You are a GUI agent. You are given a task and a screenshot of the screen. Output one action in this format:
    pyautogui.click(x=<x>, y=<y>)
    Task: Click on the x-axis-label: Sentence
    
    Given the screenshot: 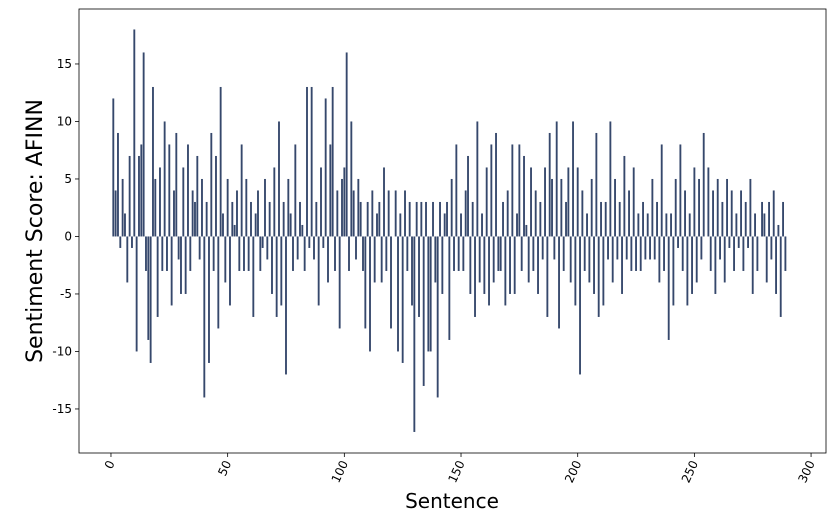 What is the action you would take?
    pyautogui.click(x=452, y=501)
    